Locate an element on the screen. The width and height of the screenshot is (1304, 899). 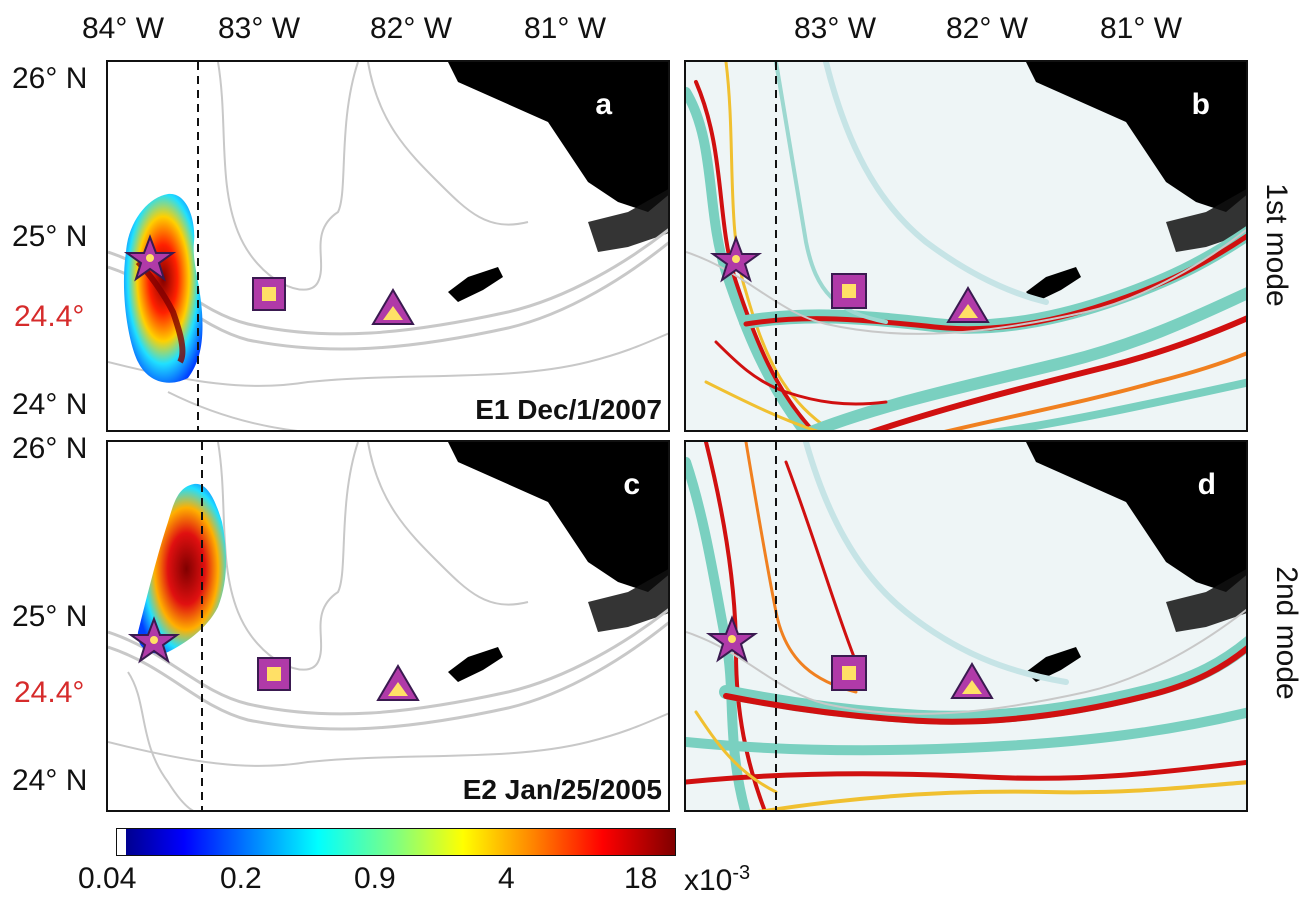
lon-label-82w: 82° W is located at coordinates (411, 28).